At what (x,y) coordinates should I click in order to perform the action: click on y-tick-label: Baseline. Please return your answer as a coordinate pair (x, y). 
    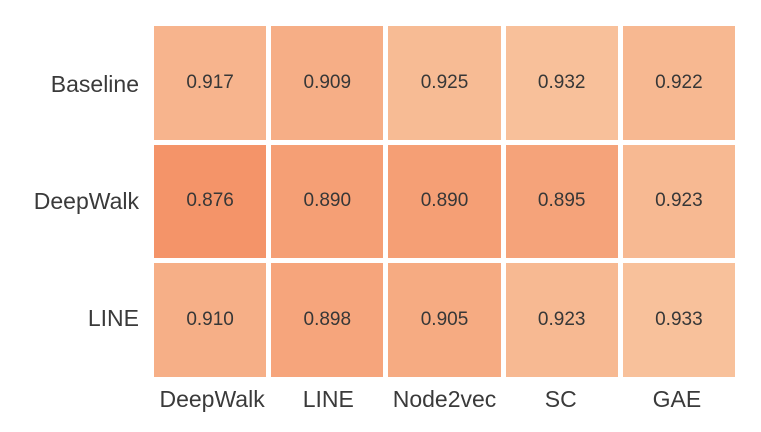
    Looking at the image, I should click on (94, 84).